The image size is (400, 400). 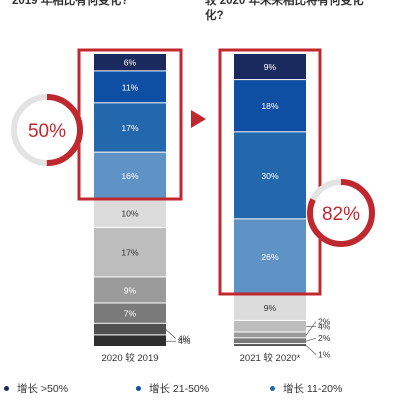 I want to click on data-label: 30%, so click(x=270, y=176).